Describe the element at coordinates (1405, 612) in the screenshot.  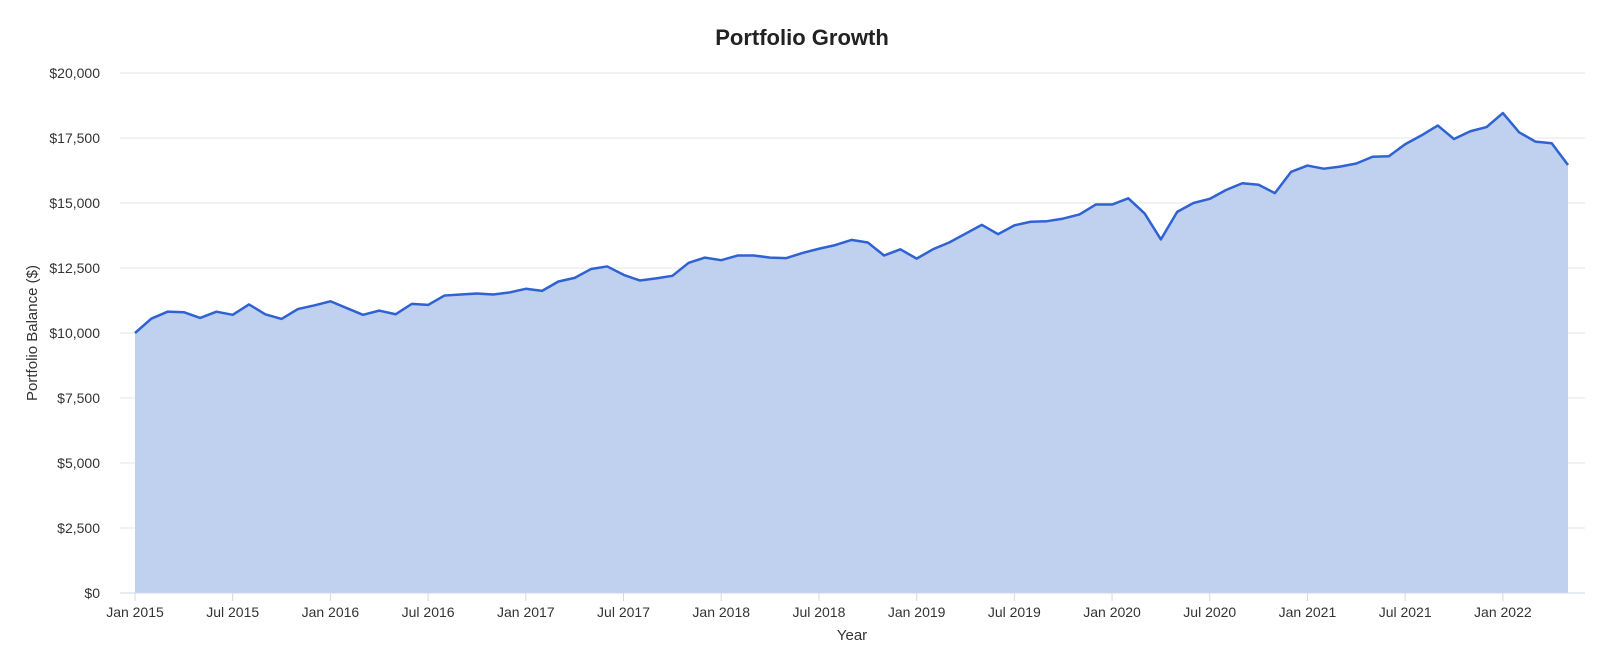
I see `x-tick-label: Jul 2021` at that location.